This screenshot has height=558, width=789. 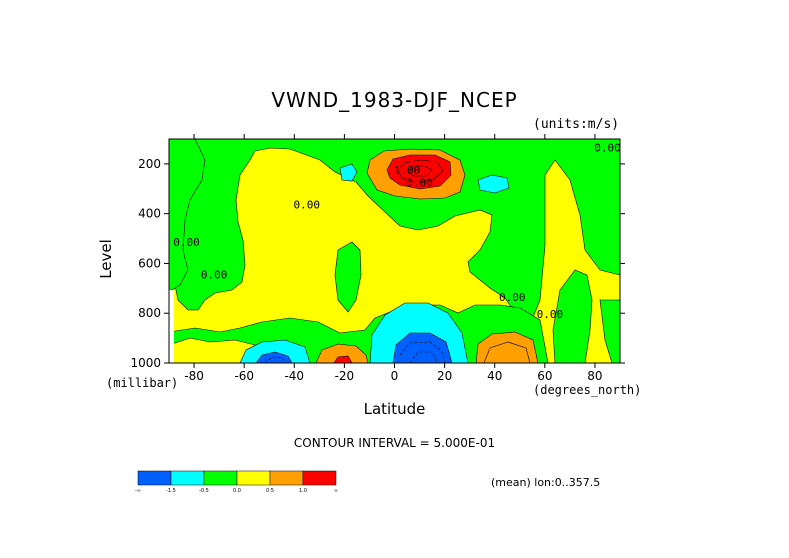 I want to click on y-axis-label: Level, so click(x=105, y=259).